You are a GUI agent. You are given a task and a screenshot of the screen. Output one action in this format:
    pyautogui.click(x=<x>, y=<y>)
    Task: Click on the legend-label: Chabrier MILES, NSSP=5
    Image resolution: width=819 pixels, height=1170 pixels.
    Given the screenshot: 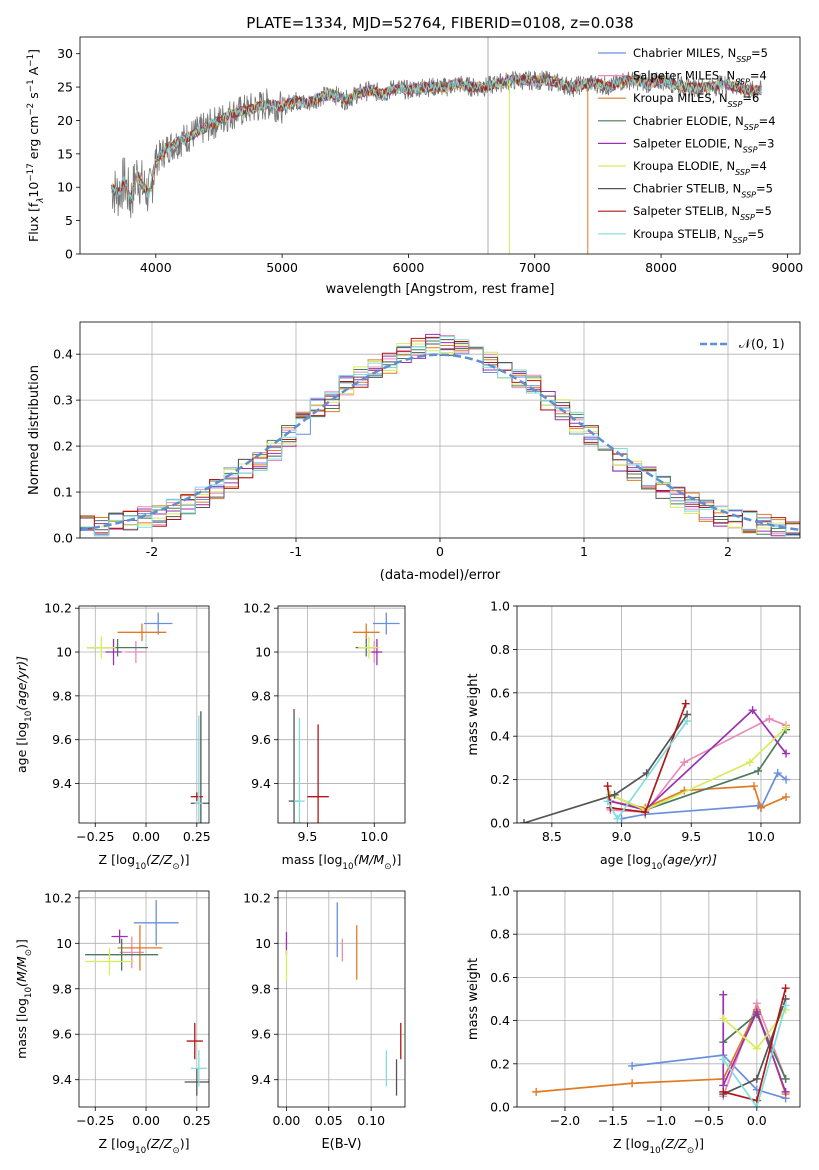 What is the action you would take?
    pyautogui.click(x=700, y=55)
    